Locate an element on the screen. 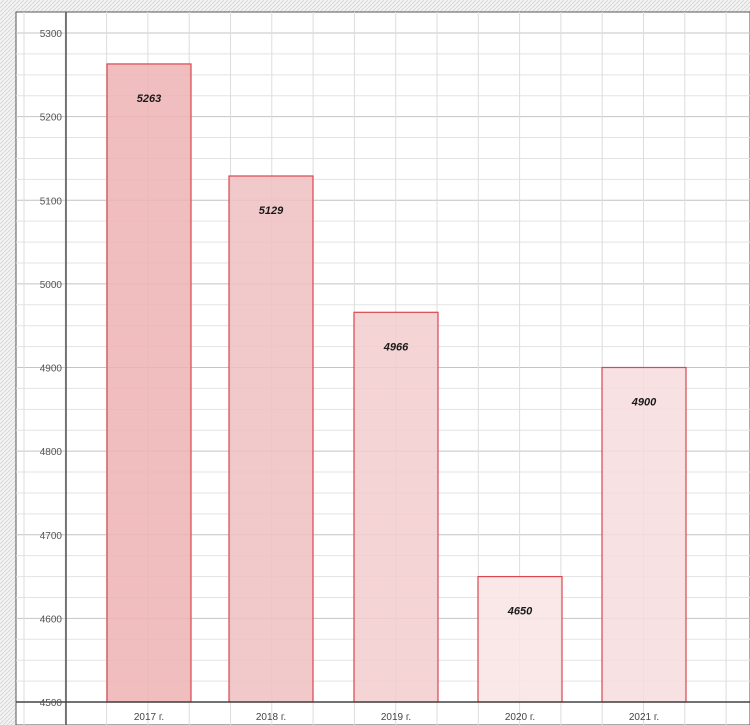  y-tick-label: 4900 is located at coordinates (51, 369).